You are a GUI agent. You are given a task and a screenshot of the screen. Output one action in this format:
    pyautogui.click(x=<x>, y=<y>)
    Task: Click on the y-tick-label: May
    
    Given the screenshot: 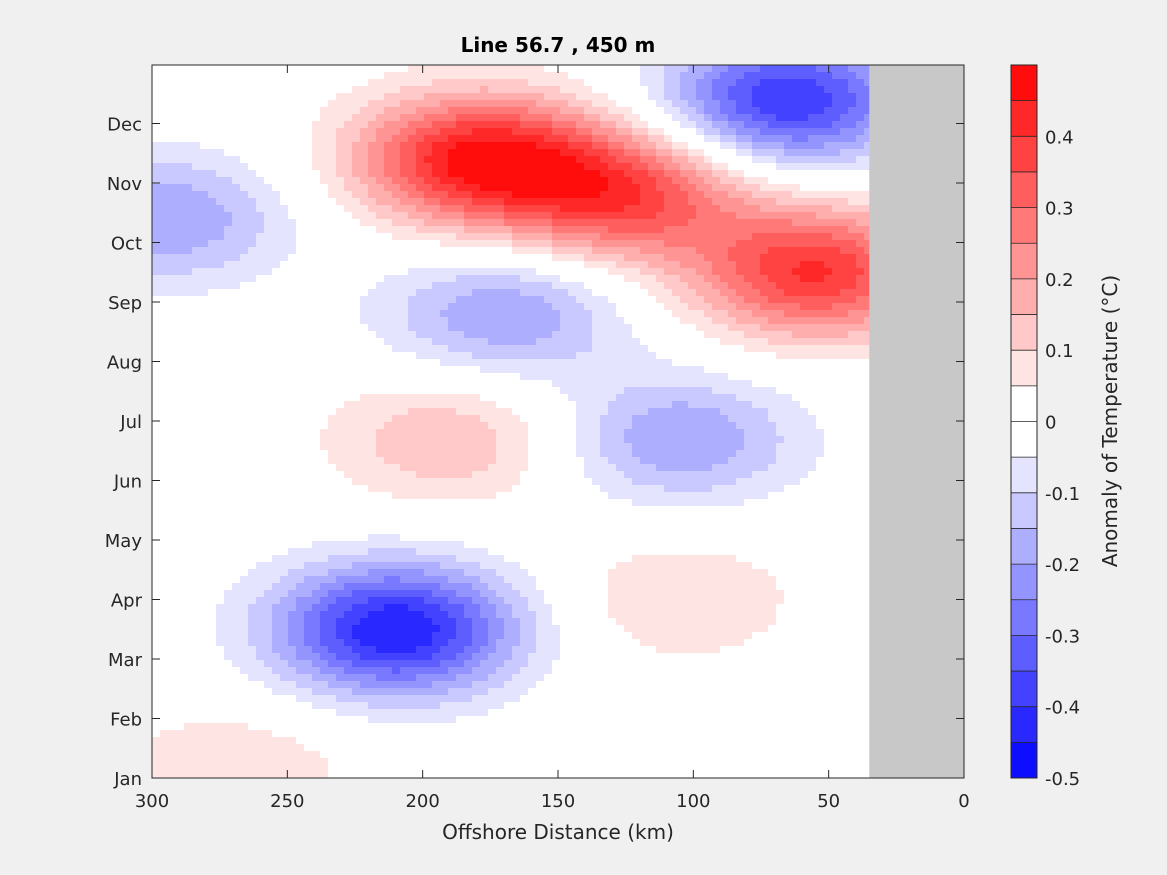 What is the action you would take?
    pyautogui.click(x=124, y=541)
    